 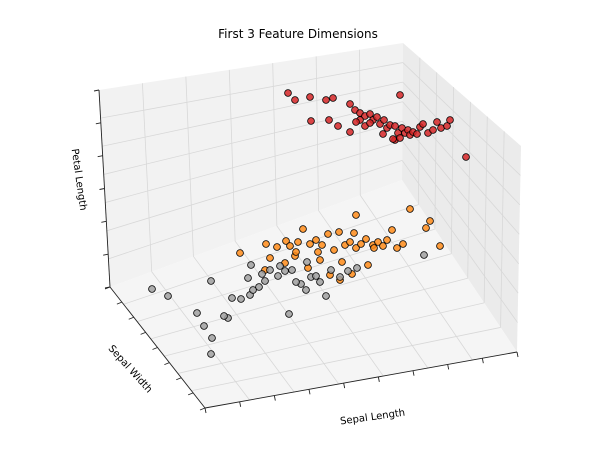 What do you see at coordinates (79, 179) in the screenshot?
I see `z-axis-label: Petal Length` at bounding box center [79, 179].